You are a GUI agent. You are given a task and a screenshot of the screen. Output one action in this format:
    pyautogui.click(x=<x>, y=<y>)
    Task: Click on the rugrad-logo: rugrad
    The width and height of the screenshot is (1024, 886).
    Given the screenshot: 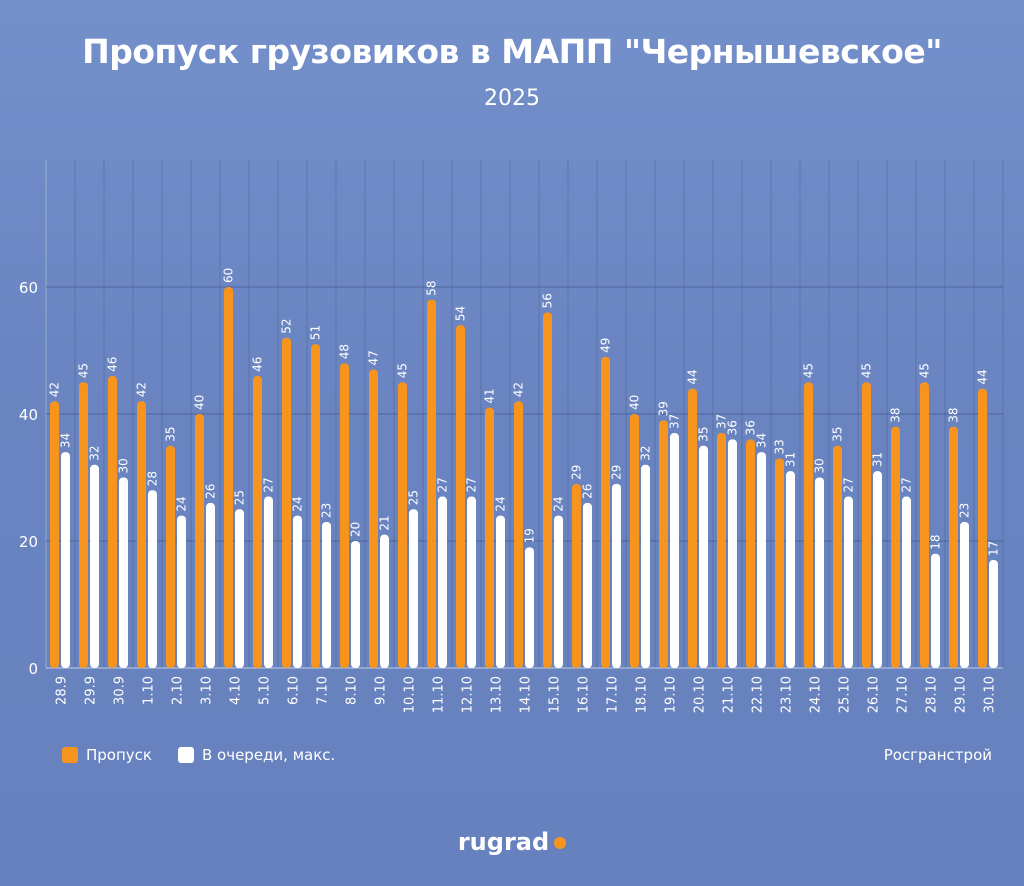 What is the action you would take?
    pyautogui.click(x=512, y=842)
    